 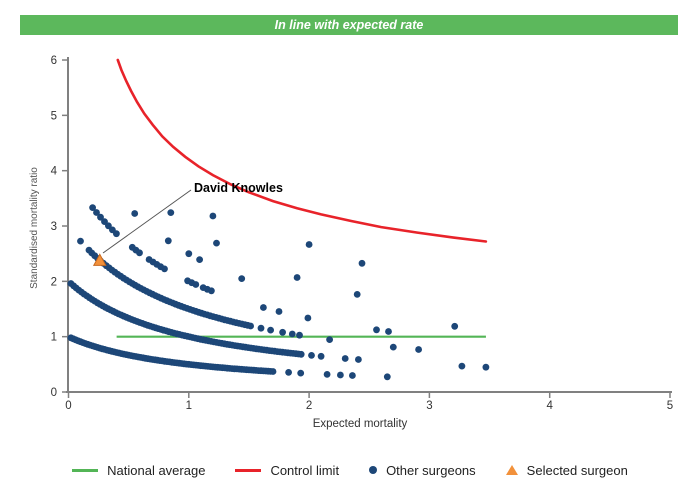 What do you see at coordinates (156, 470) in the screenshot?
I see `legend-label: National average` at bounding box center [156, 470].